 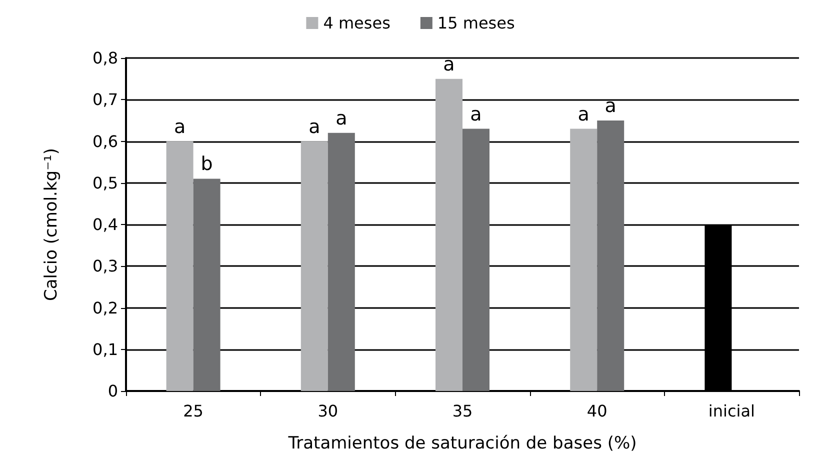 I want to click on x-tick-label: 40, so click(x=597, y=411).